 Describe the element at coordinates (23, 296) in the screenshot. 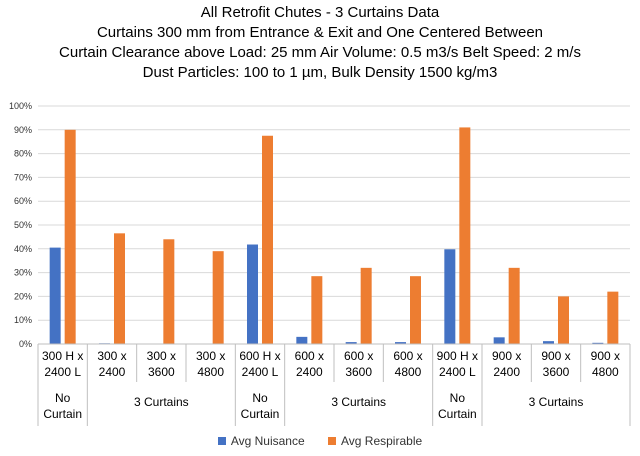

I see `y-tick-label: 20%` at that location.